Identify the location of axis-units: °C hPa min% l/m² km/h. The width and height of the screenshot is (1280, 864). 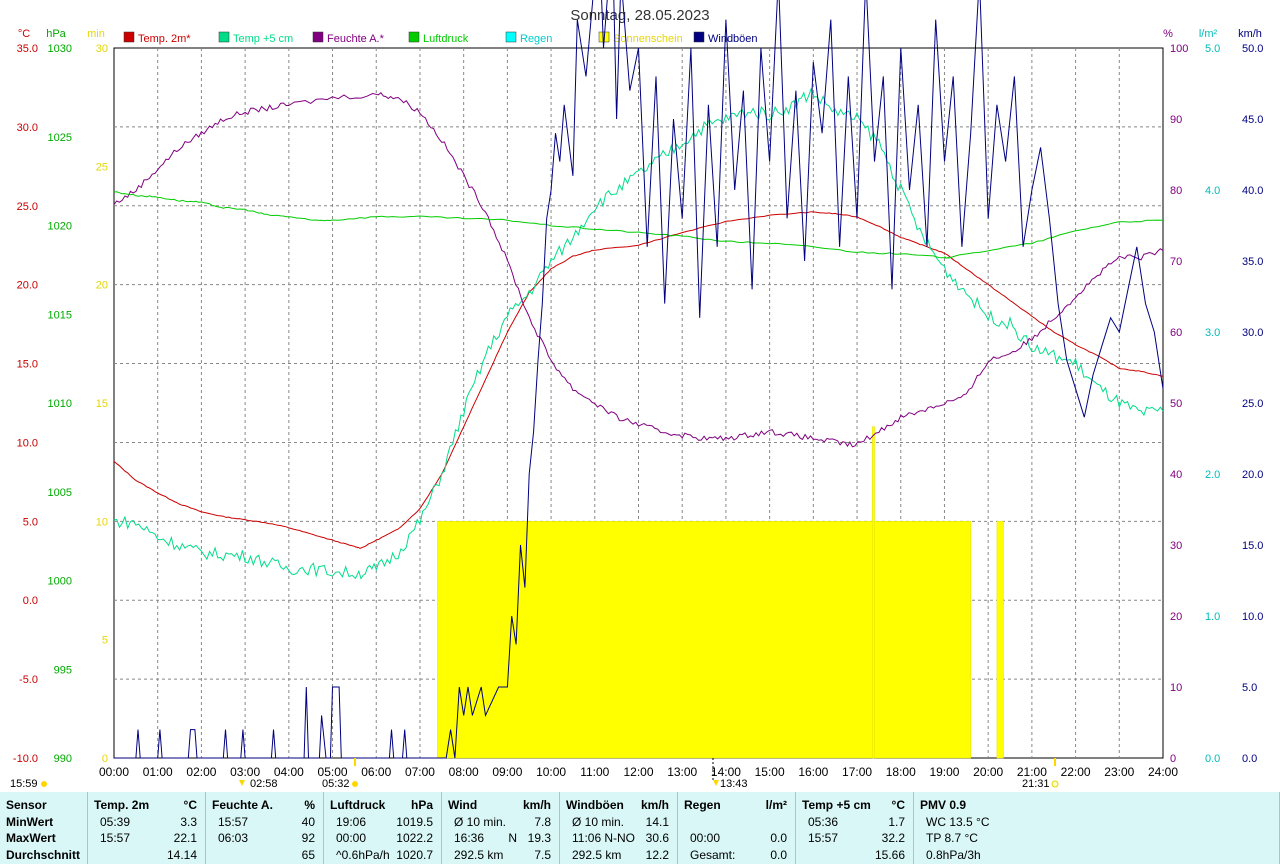
(640, 34).